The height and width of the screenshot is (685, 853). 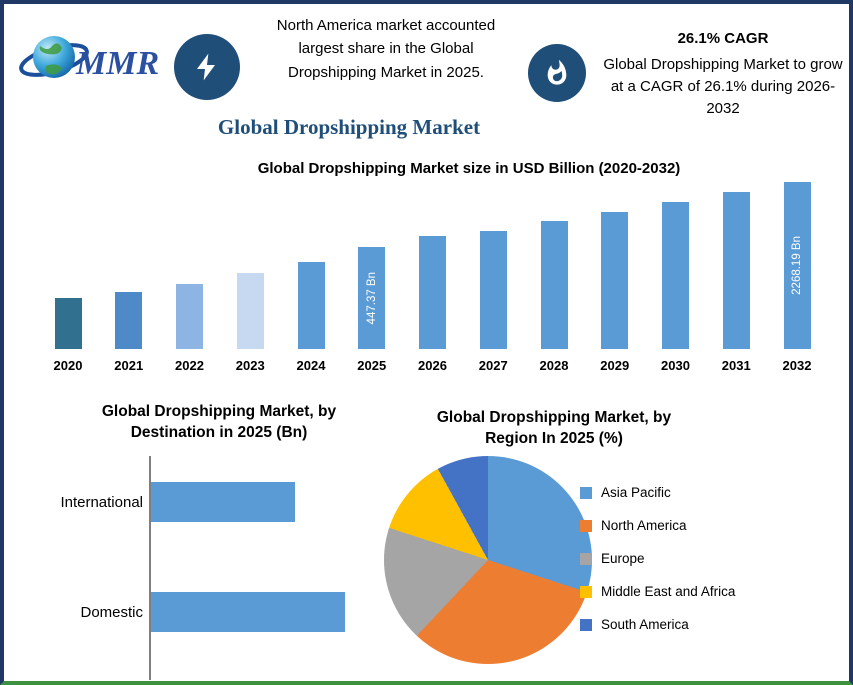 I want to click on legend-label: South America, so click(x=645, y=624).